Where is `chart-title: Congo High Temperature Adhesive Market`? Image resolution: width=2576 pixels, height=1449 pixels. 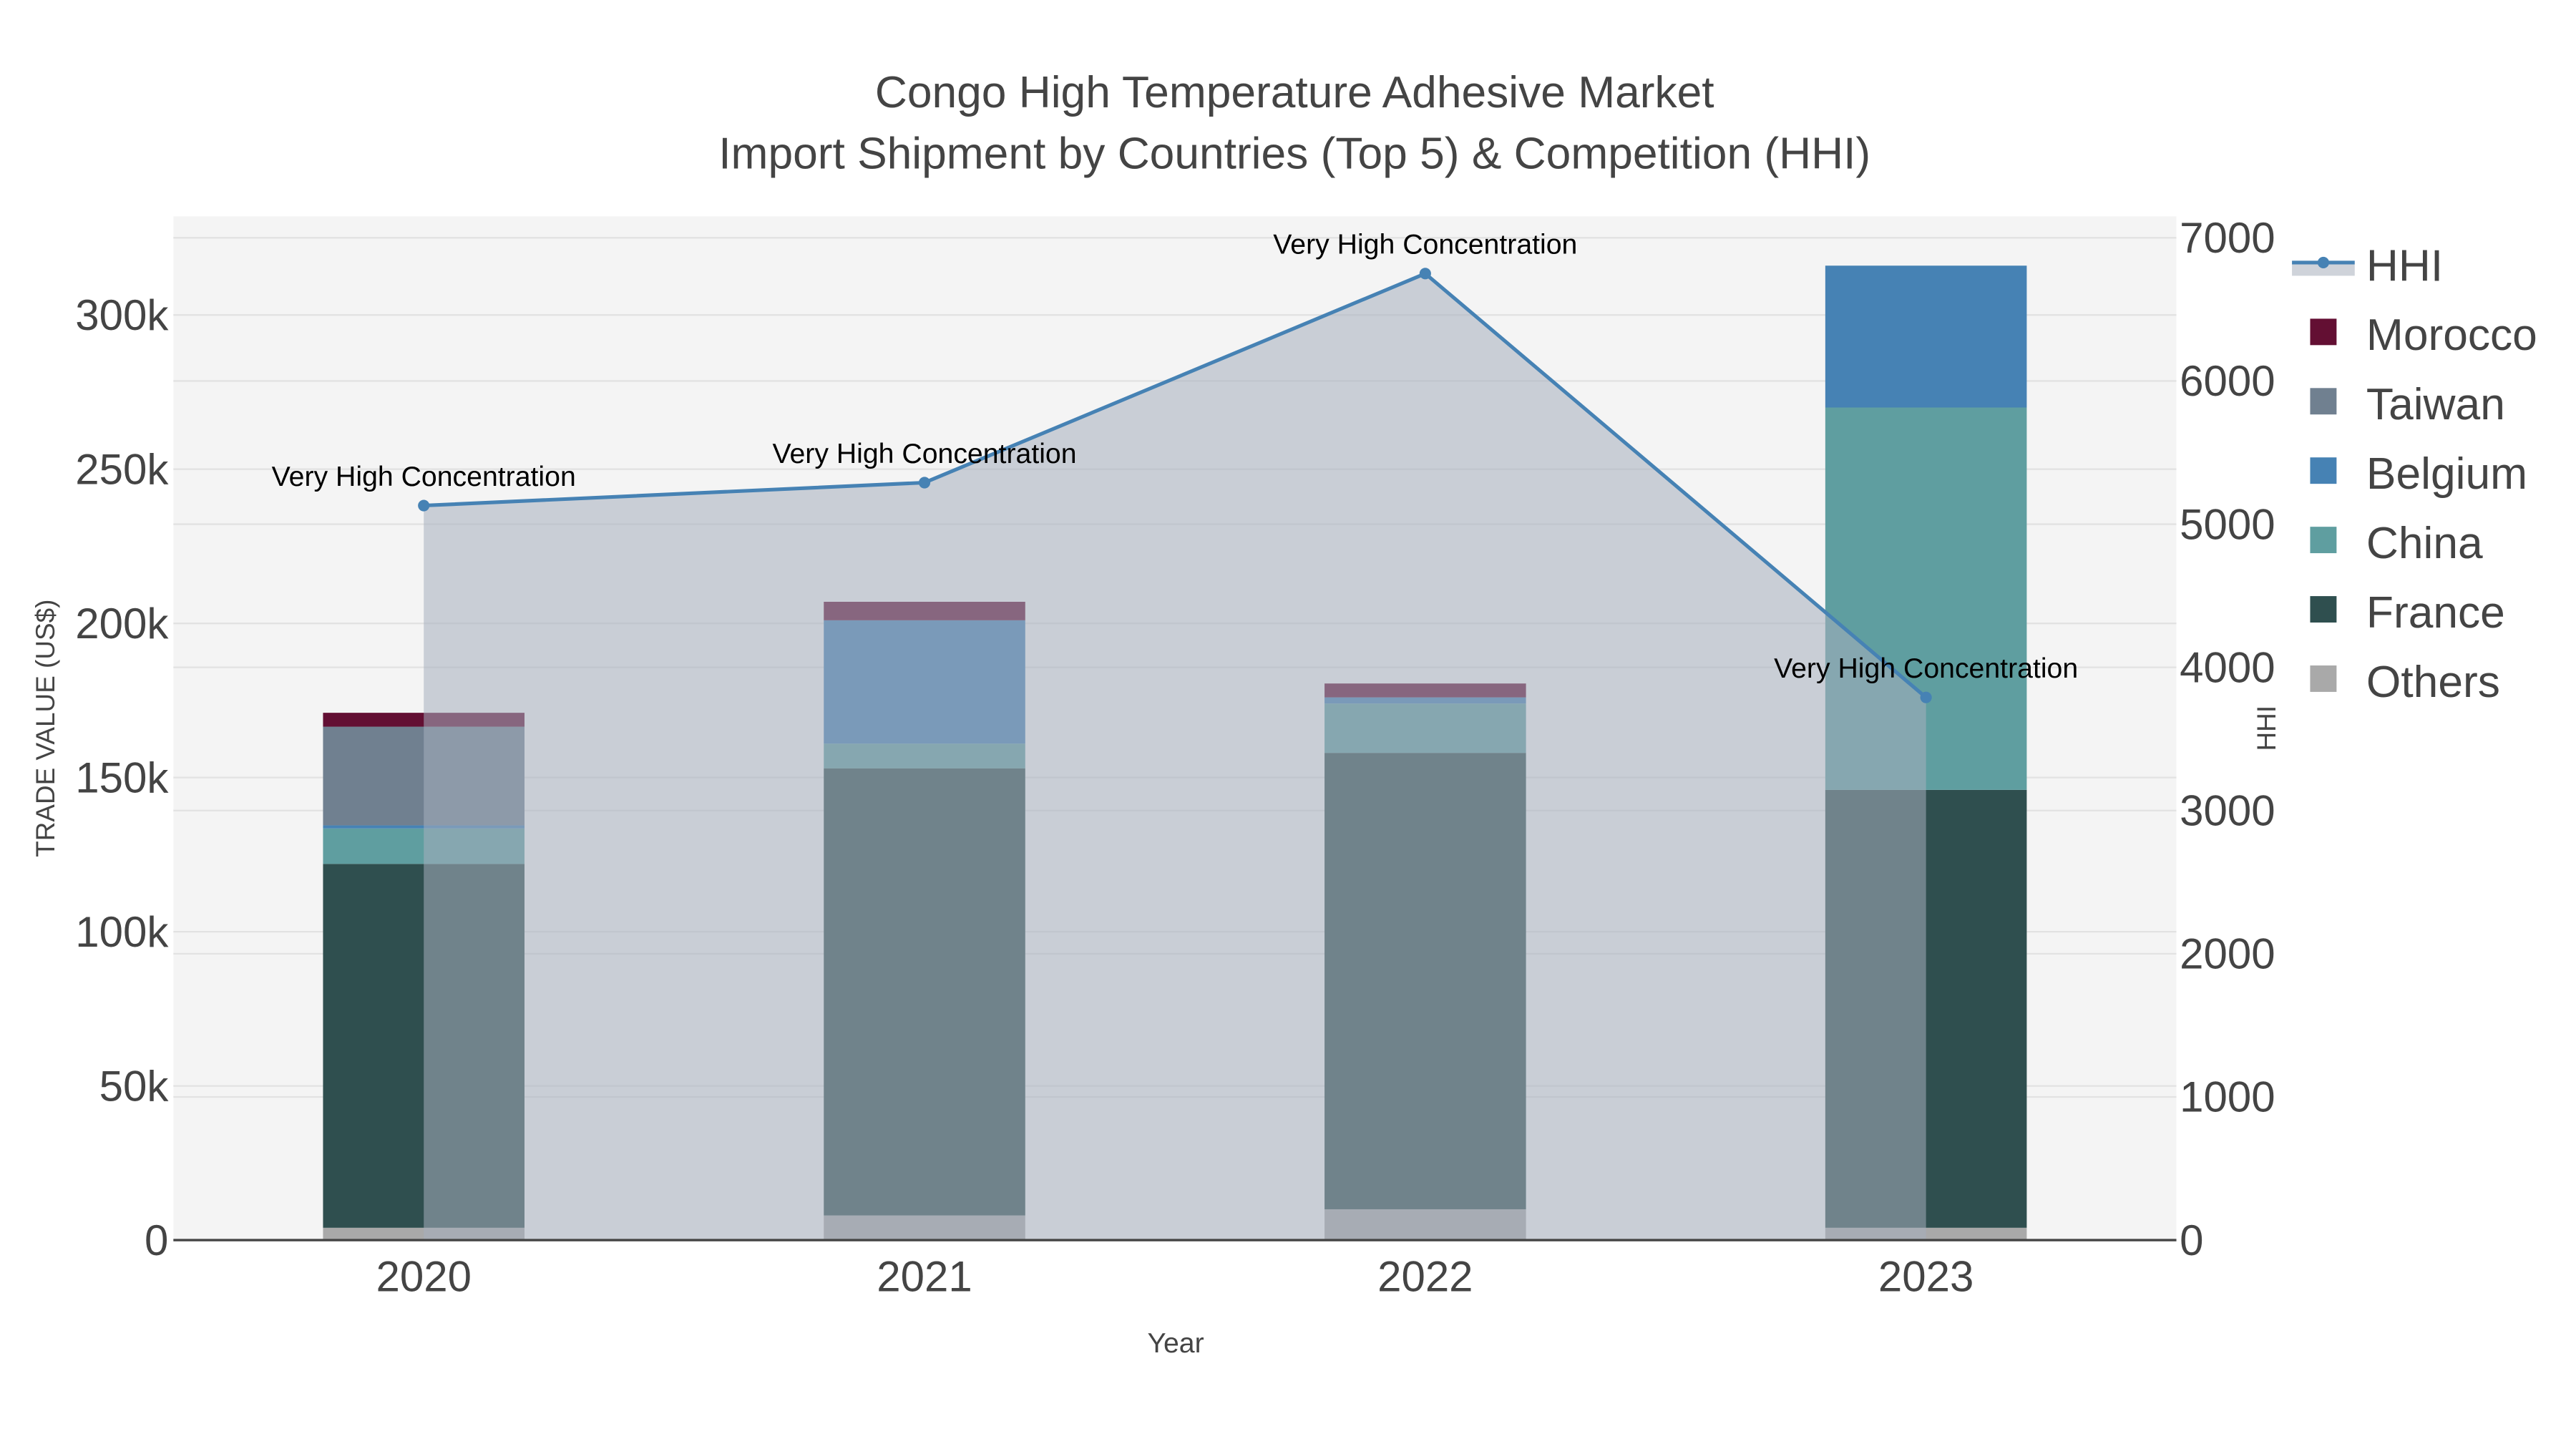 chart-title: Congo High Temperature Adhesive Market is located at coordinates (1294, 92).